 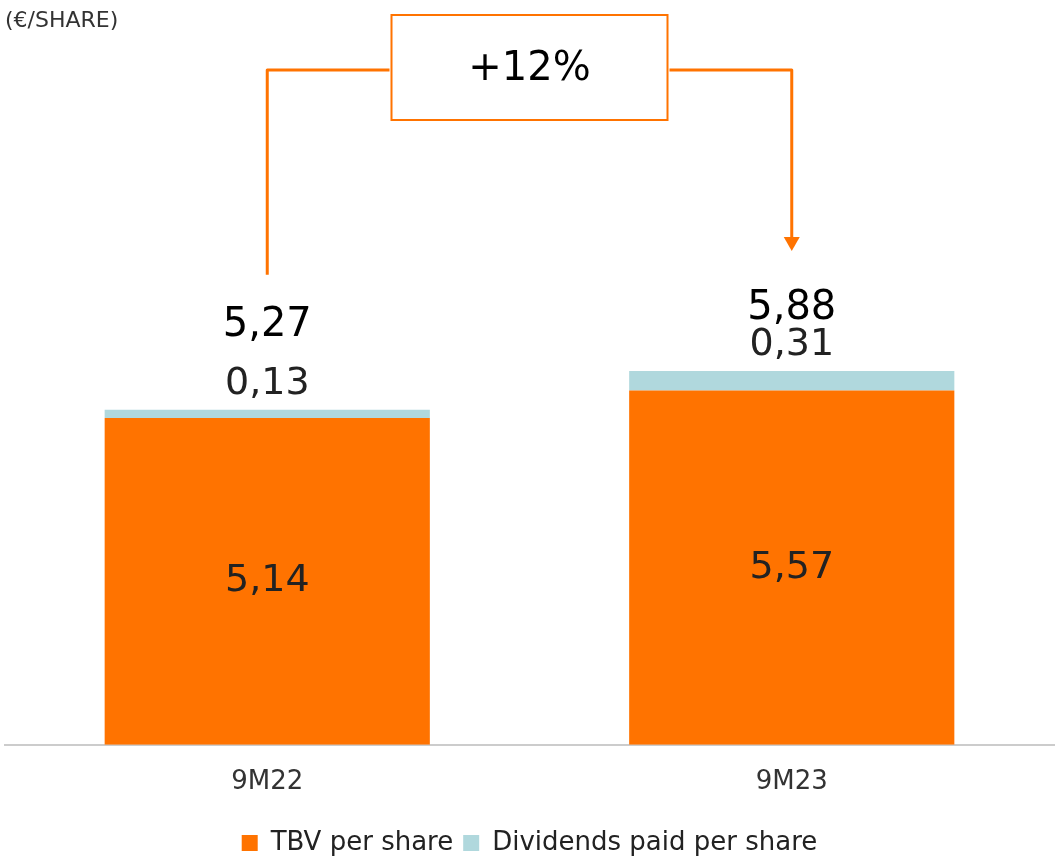 What do you see at coordinates (792, 564) in the screenshot?
I see `data-label: 5,57` at bounding box center [792, 564].